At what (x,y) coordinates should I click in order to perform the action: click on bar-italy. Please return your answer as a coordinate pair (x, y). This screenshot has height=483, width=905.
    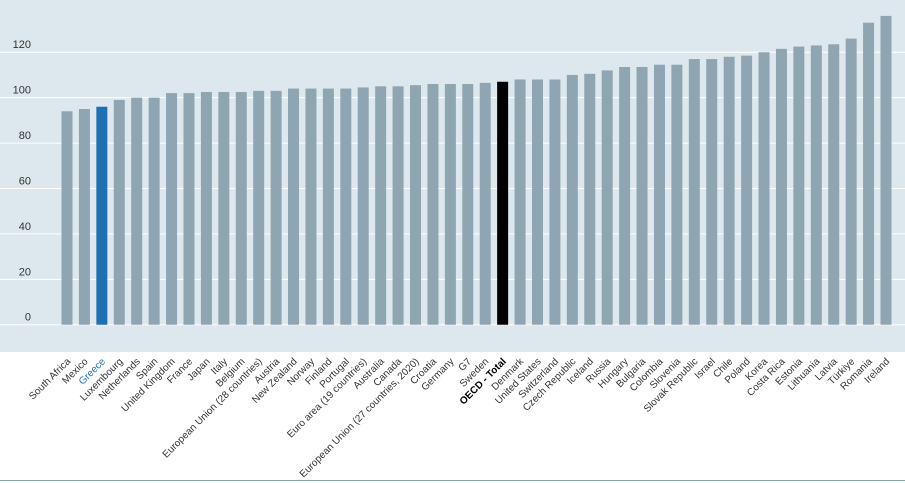
    Looking at the image, I should click on (224, 208).